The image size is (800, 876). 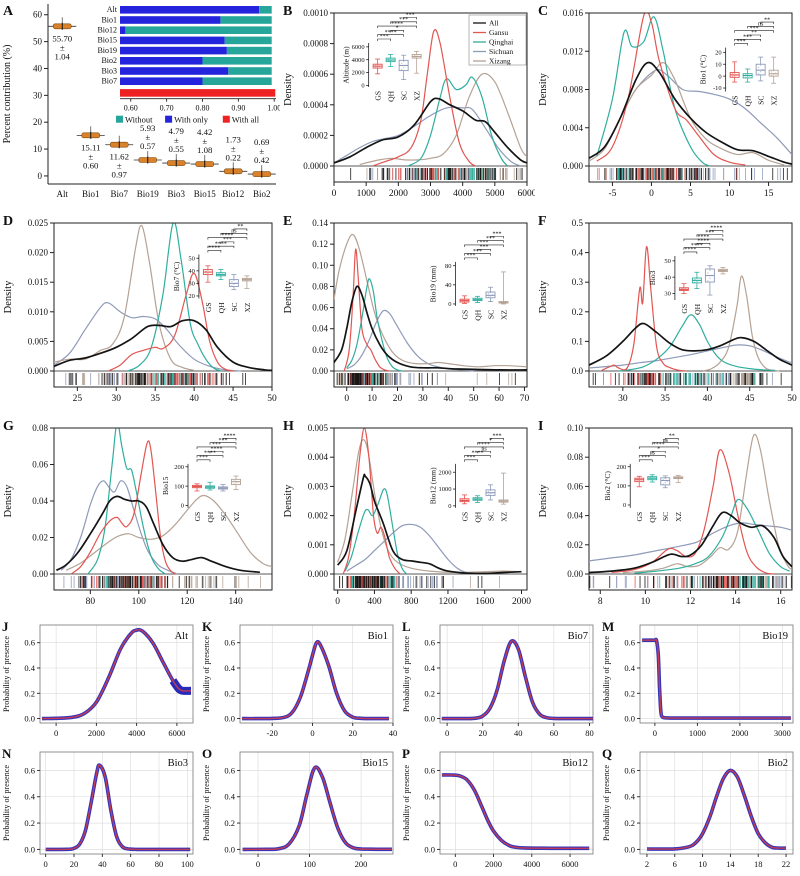 What do you see at coordinates (320, 223) in the screenshot?
I see `svg-text: 0.14` at bounding box center [320, 223].